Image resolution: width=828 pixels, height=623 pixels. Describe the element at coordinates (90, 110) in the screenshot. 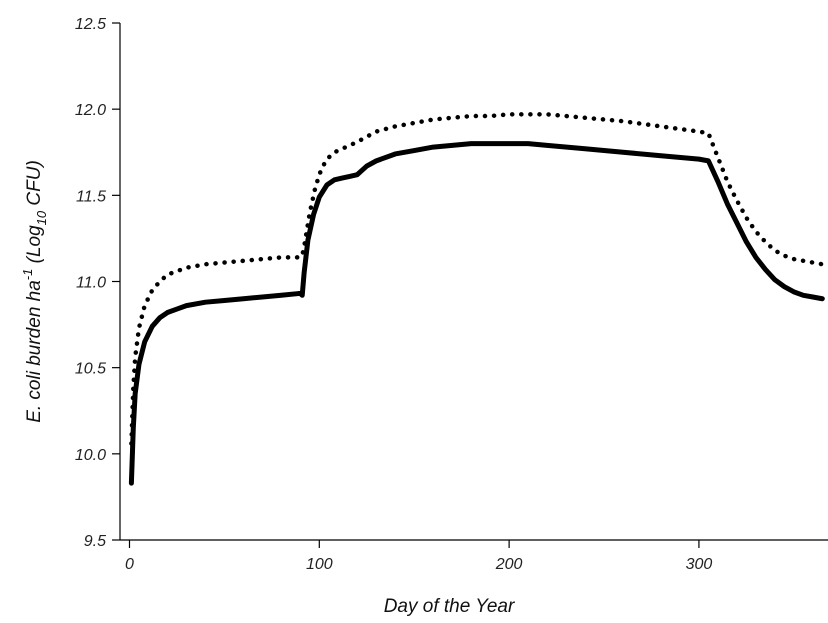

I see `y-tick-label: 12.0` at that location.